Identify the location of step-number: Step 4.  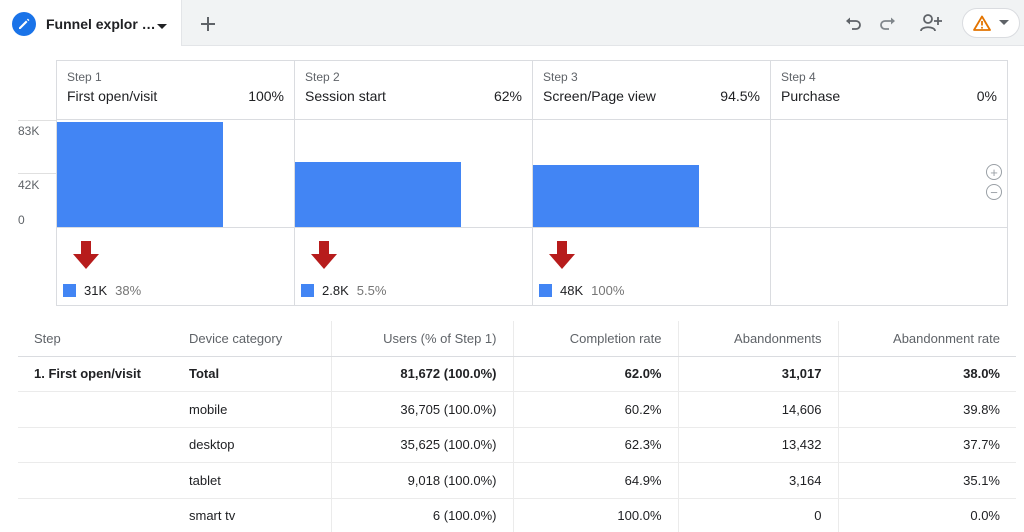
(798, 77).